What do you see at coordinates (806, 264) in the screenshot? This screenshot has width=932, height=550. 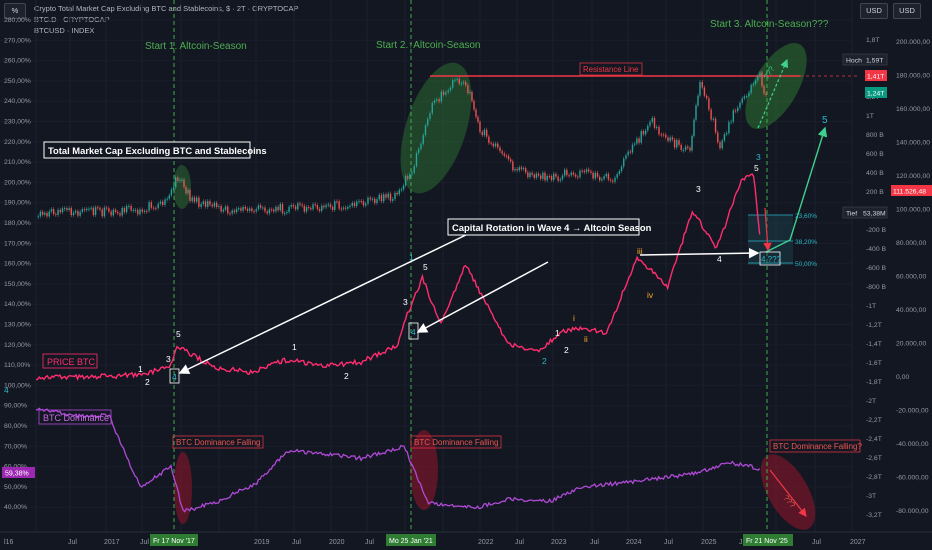 I see `fib-500: 50,00%` at bounding box center [806, 264].